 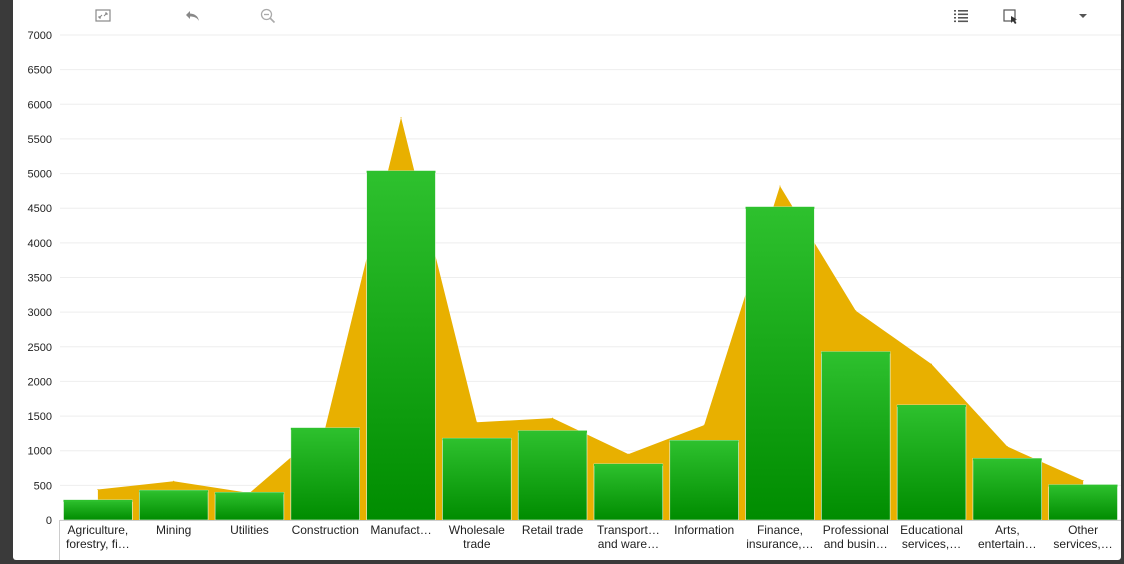 What do you see at coordinates (553, 530) in the screenshot?
I see `x-tick-label: Retail trade` at bounding box center [553, 530].